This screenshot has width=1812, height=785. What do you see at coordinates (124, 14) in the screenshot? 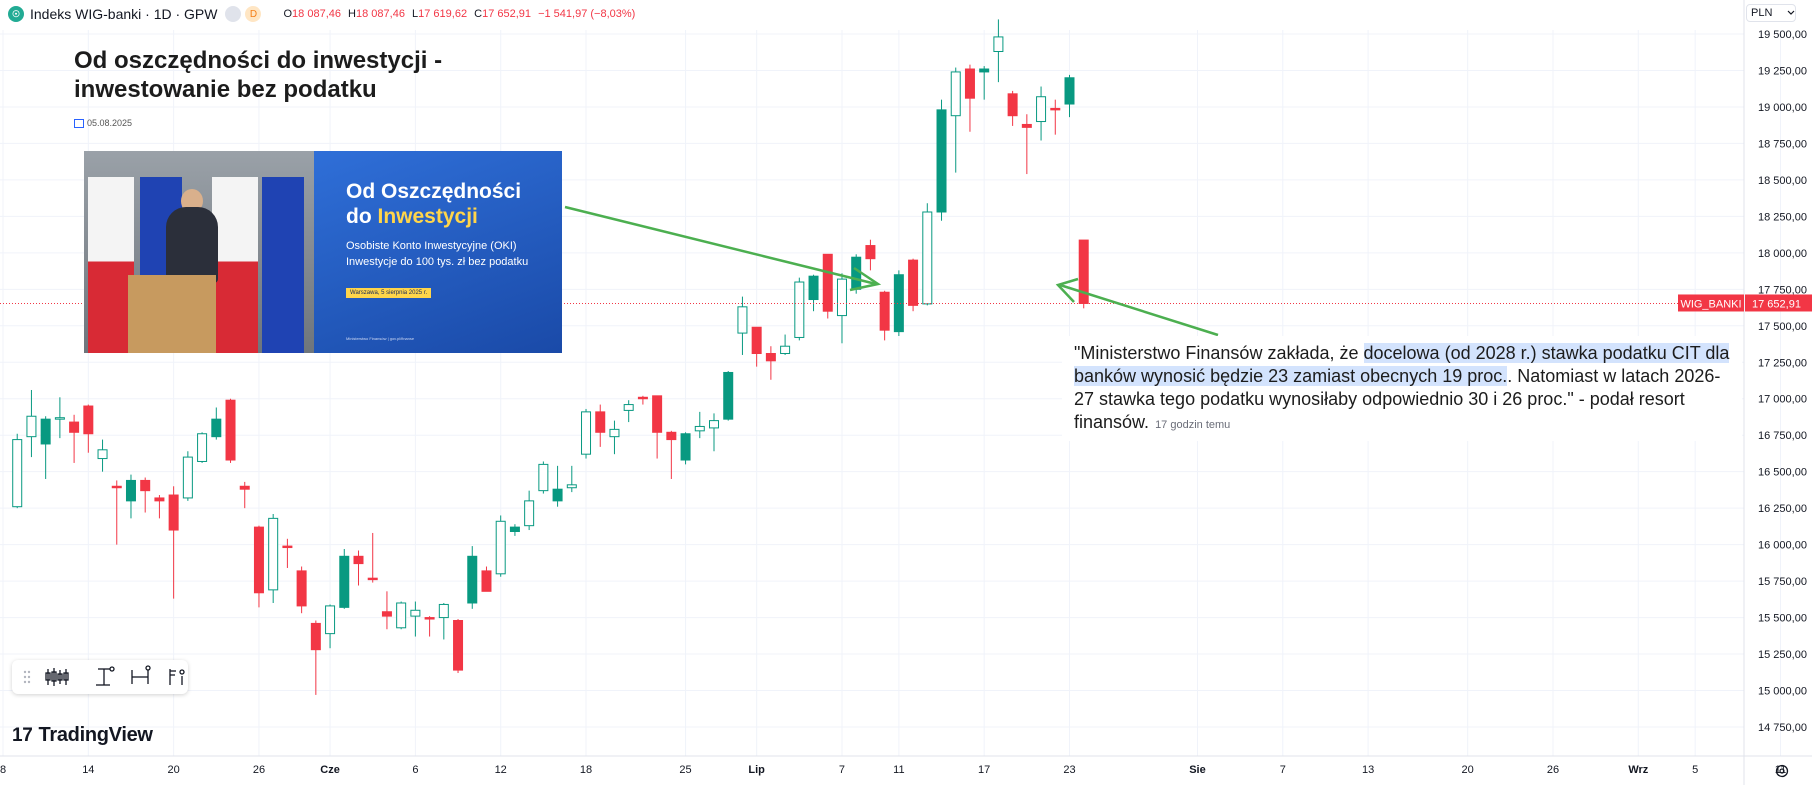
I see `symbol-title: Indeks WIG-banki · 1D · GPW` at bounding box center [124, 14].